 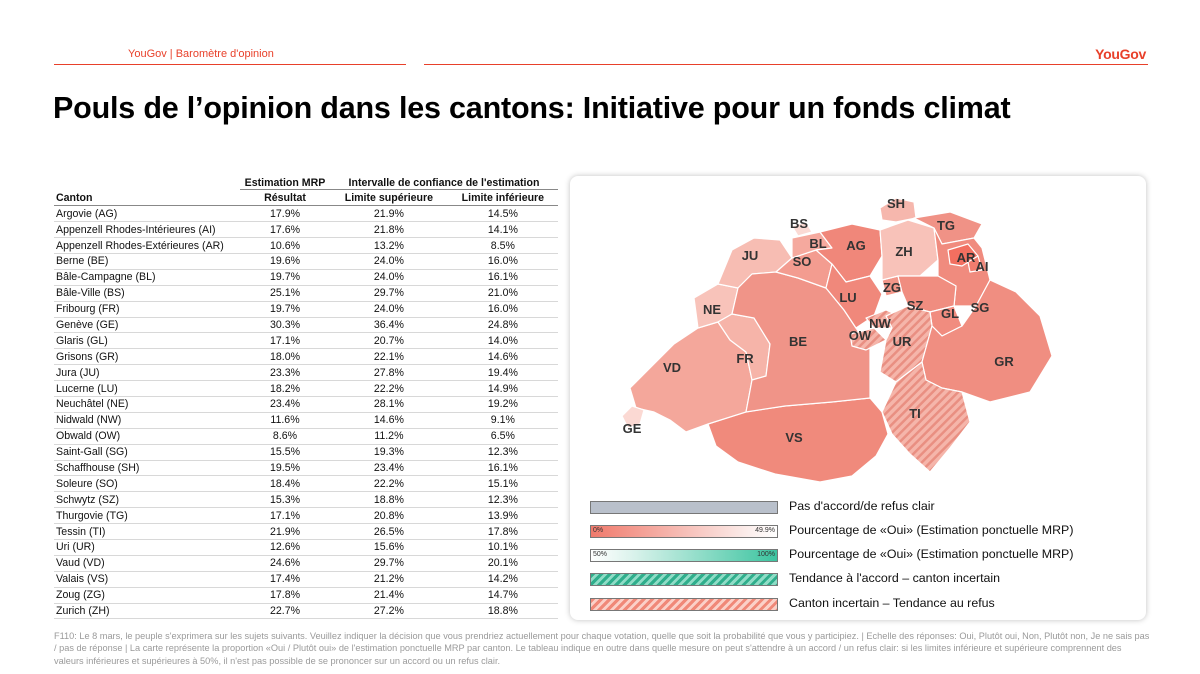 I want to click on column-header: Canton, so click(x=147, y=198).